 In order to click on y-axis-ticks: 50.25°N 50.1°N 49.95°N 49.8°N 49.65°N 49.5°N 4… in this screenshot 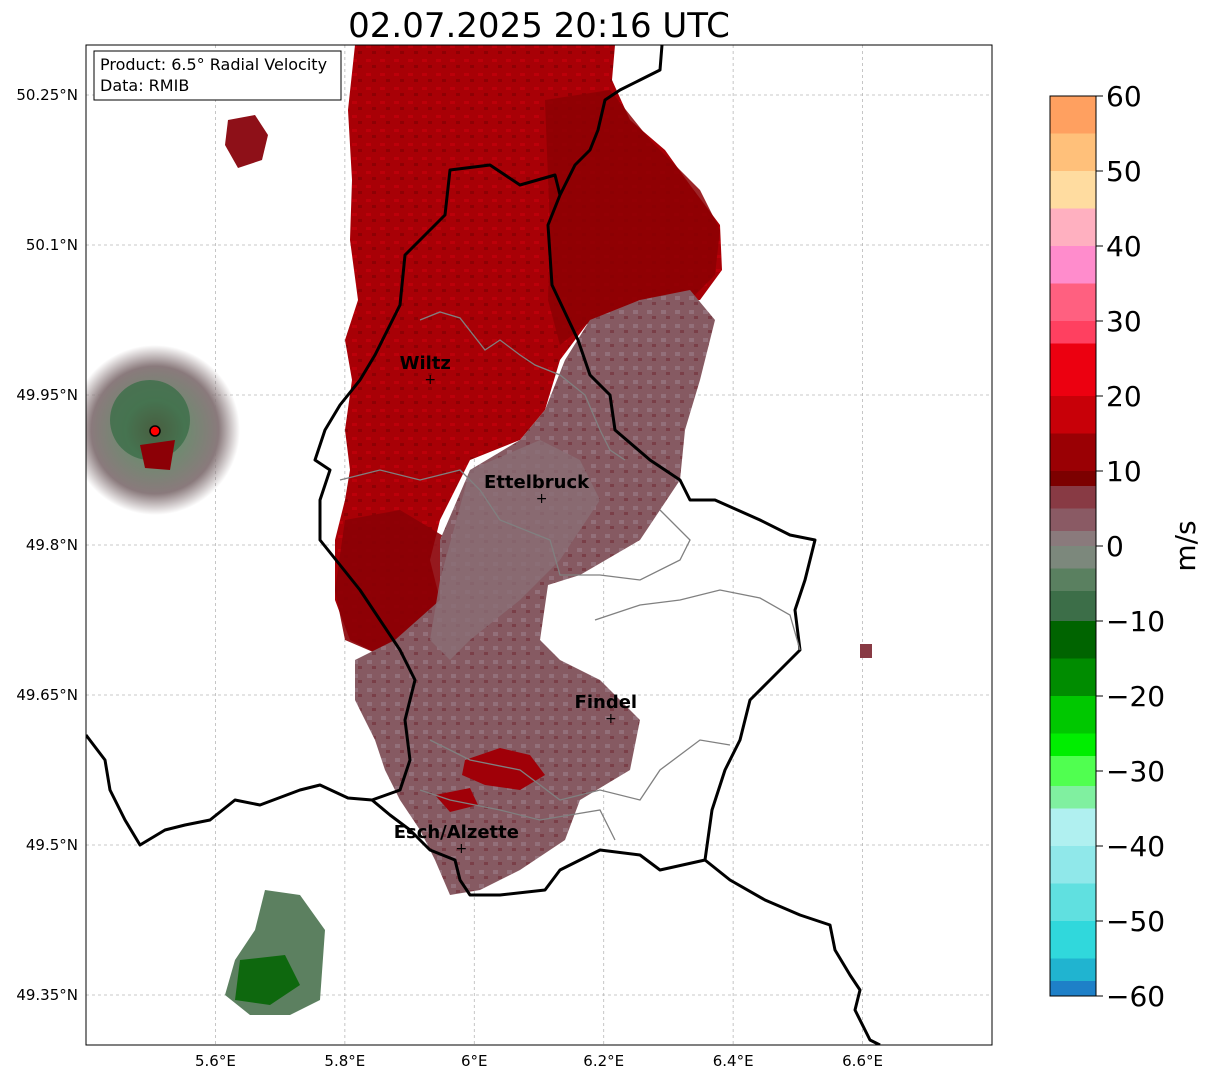, I will do `click(47, 545)`.